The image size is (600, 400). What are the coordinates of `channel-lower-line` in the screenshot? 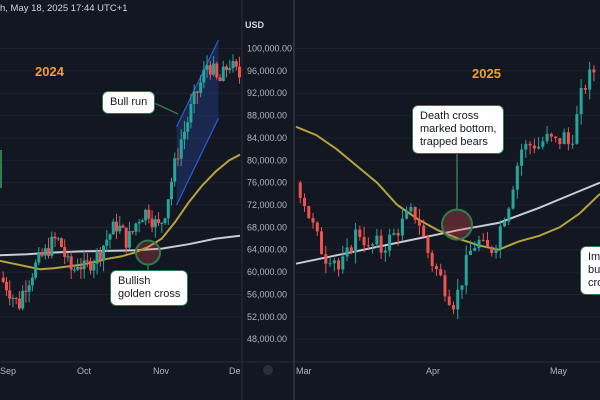 It's located at (197, 162).